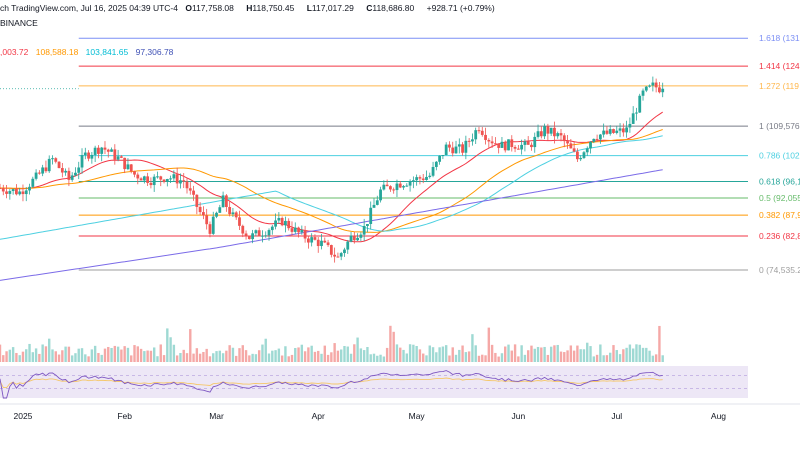  I want to click on x-tick-label-mar: Mar, so click(216, 416).